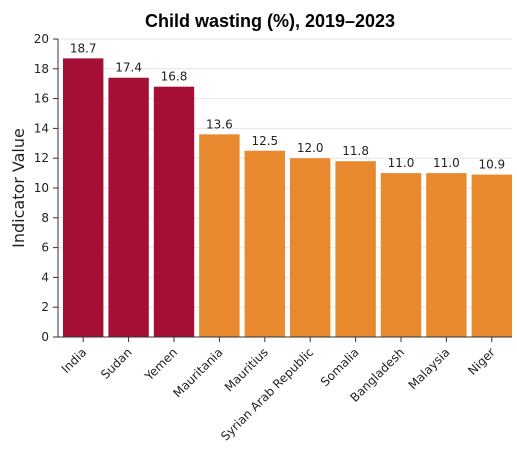 The image size is (517, 455). Describe the element at coordinates (45, 277) in the screenshot. I see `y-tick-label: 4` at that location.